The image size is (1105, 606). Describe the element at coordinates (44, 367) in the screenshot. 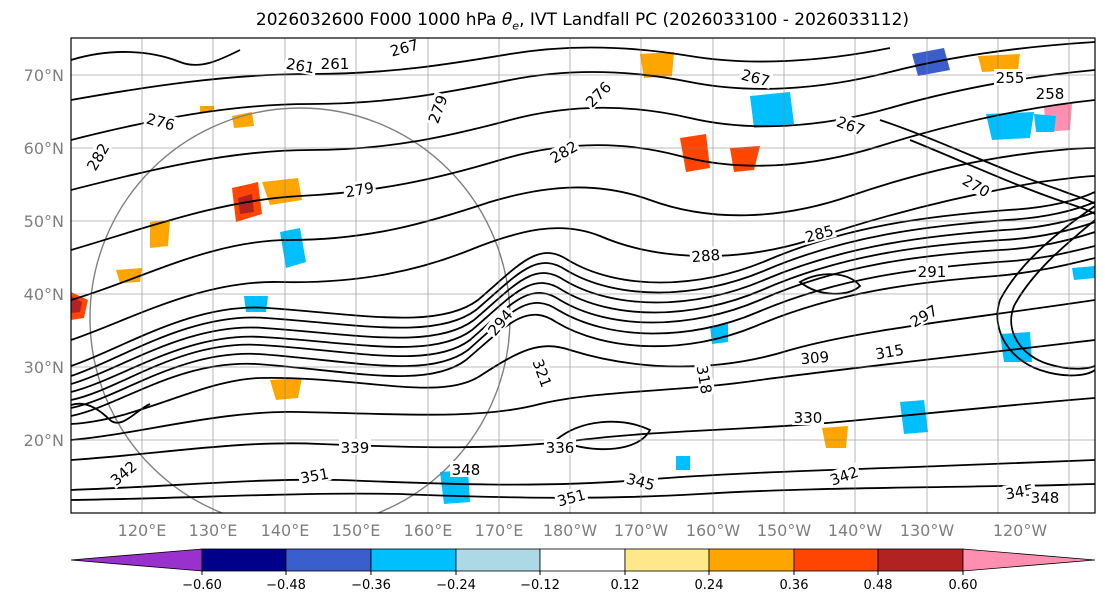

I see `lat-label: 30°N` at that location.